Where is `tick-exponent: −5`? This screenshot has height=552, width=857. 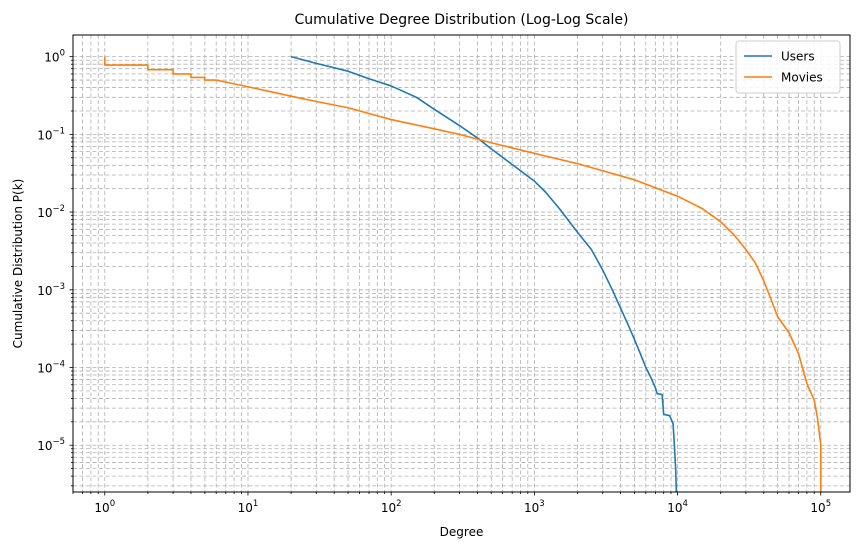
tick-exponent: −5 is located at coordinates (58, 442).